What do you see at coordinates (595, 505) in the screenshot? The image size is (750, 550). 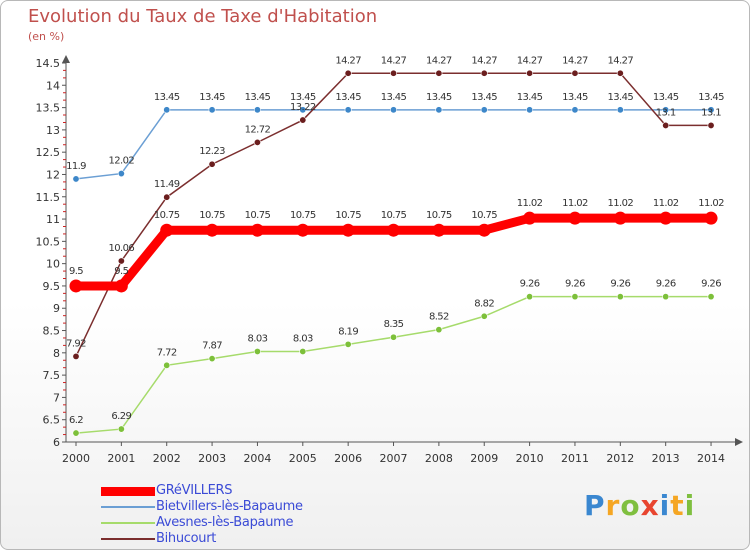 I see `logo-letter: P` at bounding box center [595, 505].